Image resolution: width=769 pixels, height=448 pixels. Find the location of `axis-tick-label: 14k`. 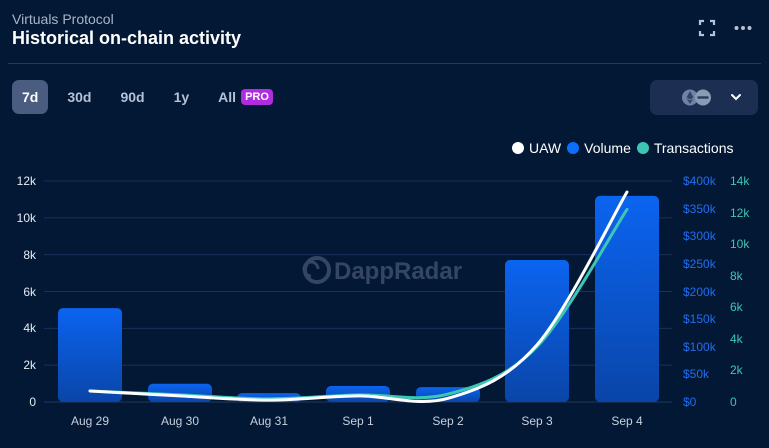

axis-tick-label: 14k is located at coordinates (740, 181).